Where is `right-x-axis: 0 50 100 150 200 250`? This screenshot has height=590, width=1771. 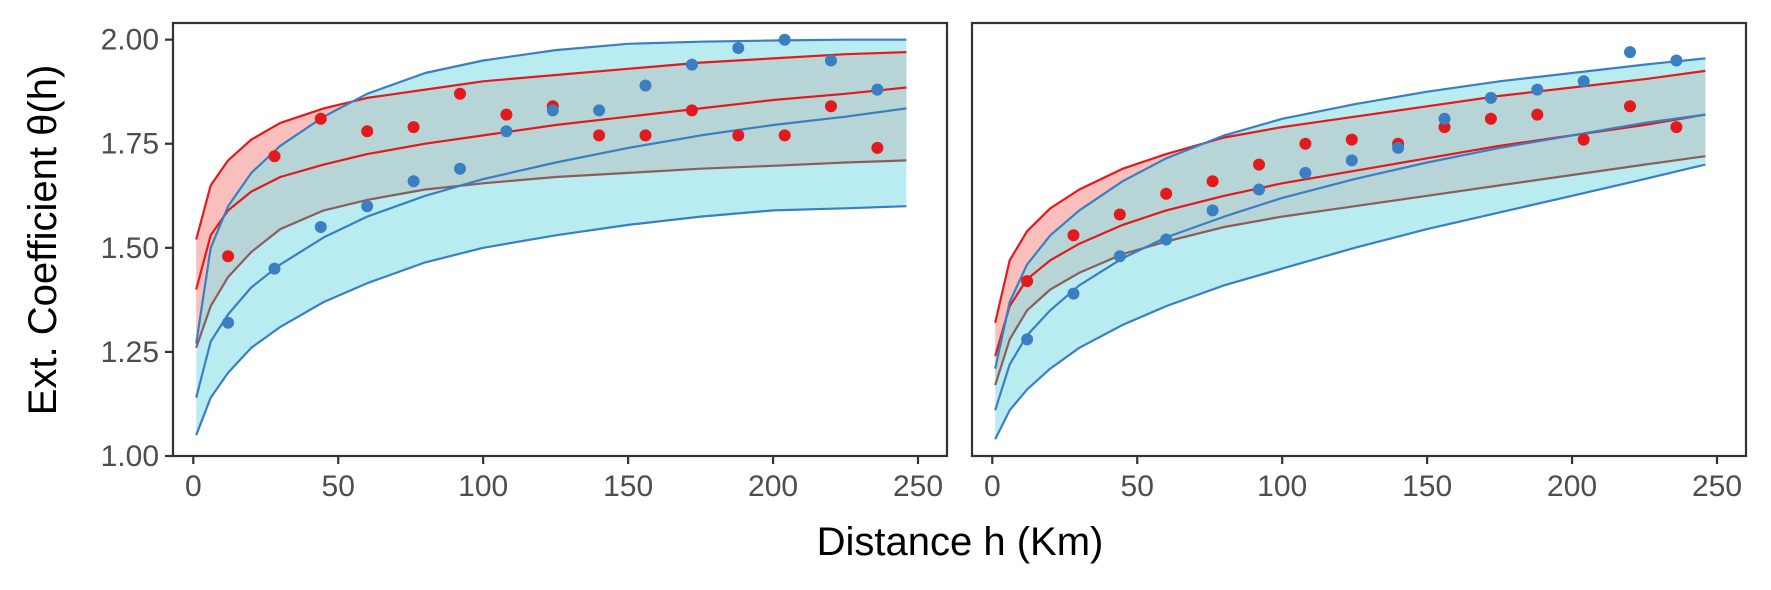 right-x-axis: 0 50 100 150 200 250 is located at coordinates (1363, 479).